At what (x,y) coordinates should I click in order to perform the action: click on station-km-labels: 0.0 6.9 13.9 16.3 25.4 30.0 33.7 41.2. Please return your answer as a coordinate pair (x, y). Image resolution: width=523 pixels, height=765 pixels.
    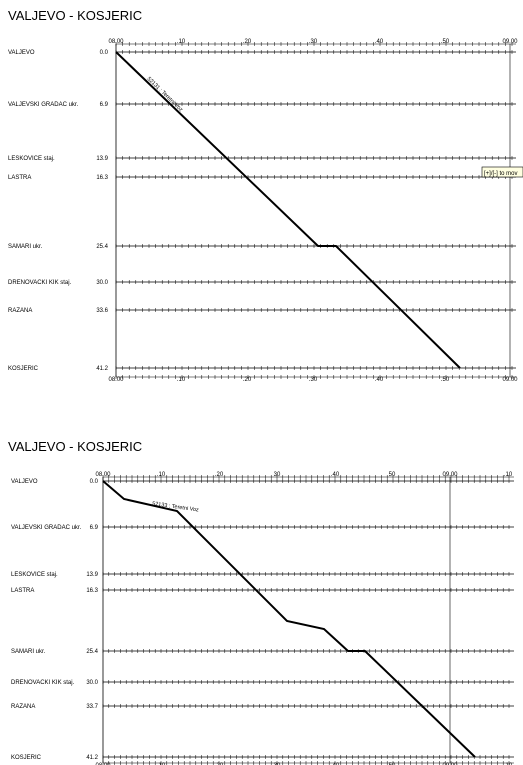
    Looking at the image, I should click on (92, 620).